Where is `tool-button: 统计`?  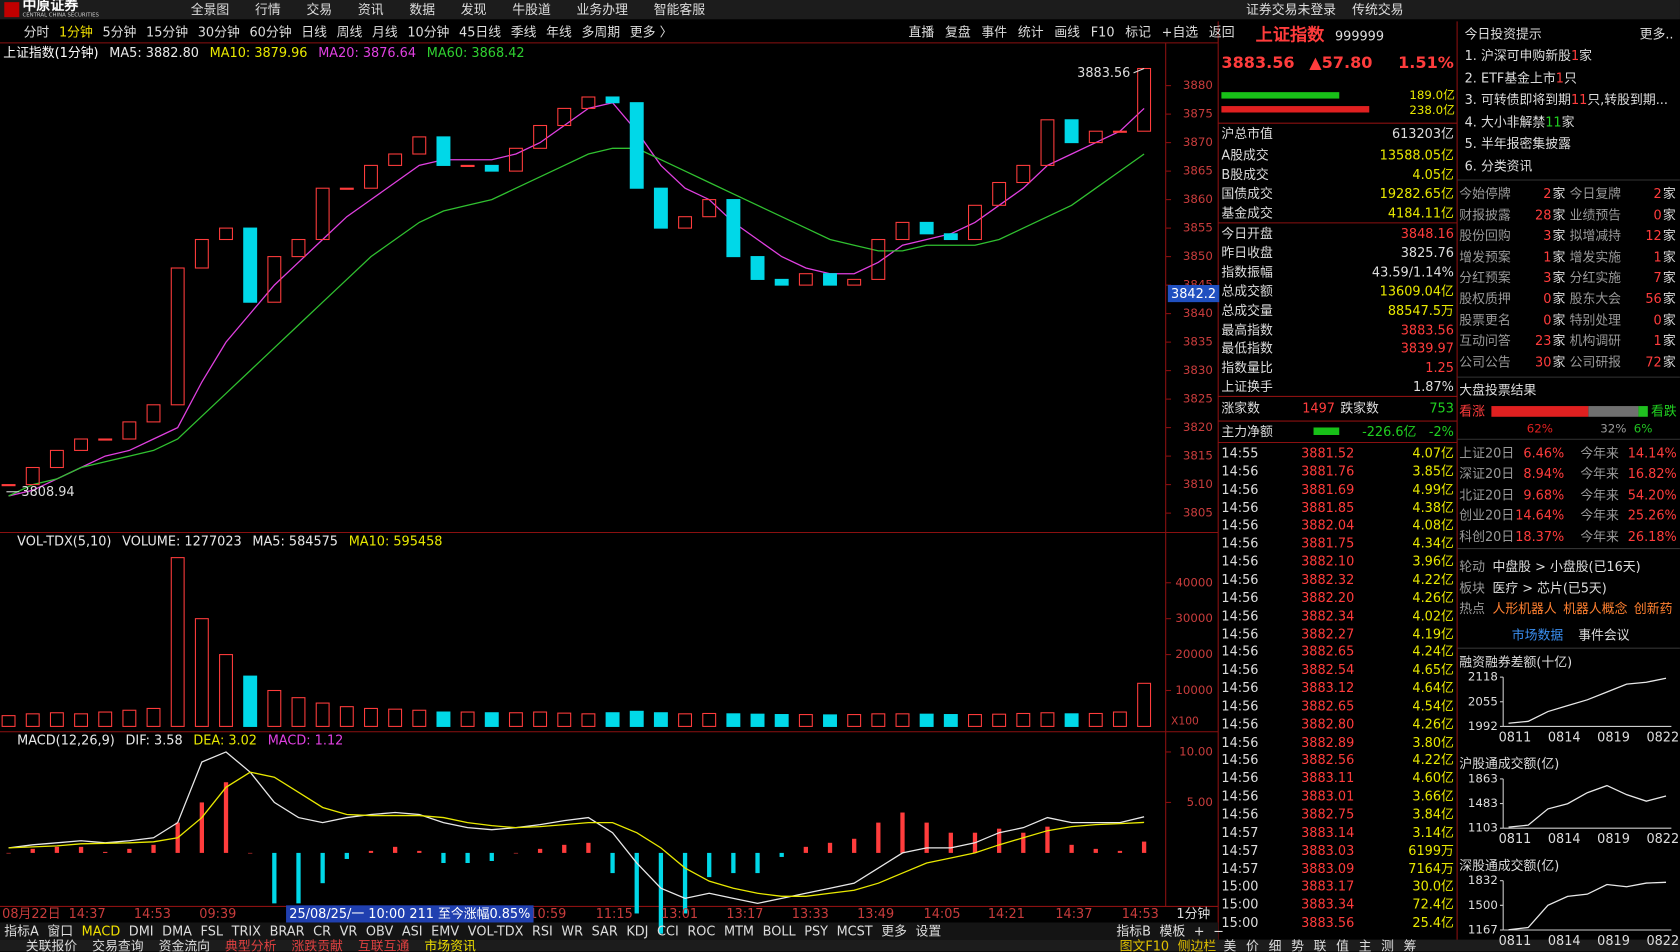
tool-button: 统计 is located at coordinates (1030, 32).